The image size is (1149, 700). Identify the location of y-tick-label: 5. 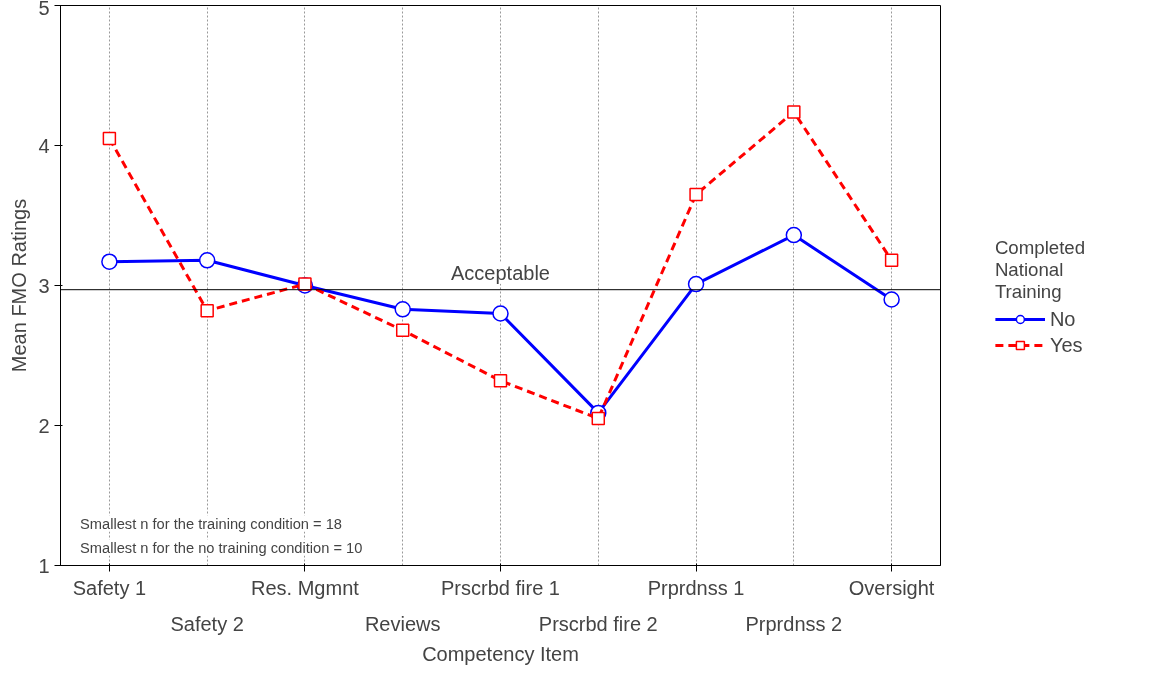
(44, 9).